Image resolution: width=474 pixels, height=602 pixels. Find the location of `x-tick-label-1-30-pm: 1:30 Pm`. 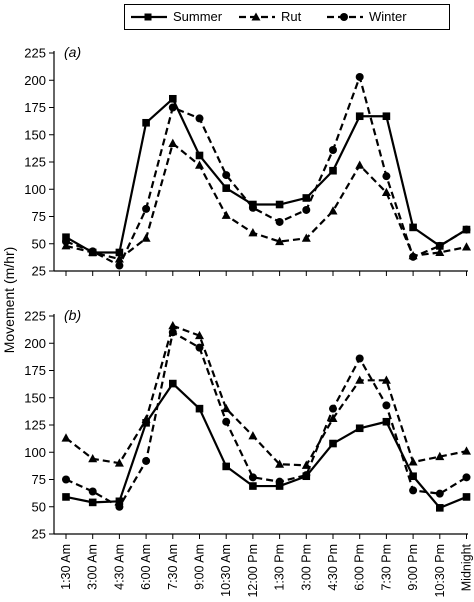

x-tick-label-1-30-pm: 1:30 Pm is located at coordinates (280, 567).